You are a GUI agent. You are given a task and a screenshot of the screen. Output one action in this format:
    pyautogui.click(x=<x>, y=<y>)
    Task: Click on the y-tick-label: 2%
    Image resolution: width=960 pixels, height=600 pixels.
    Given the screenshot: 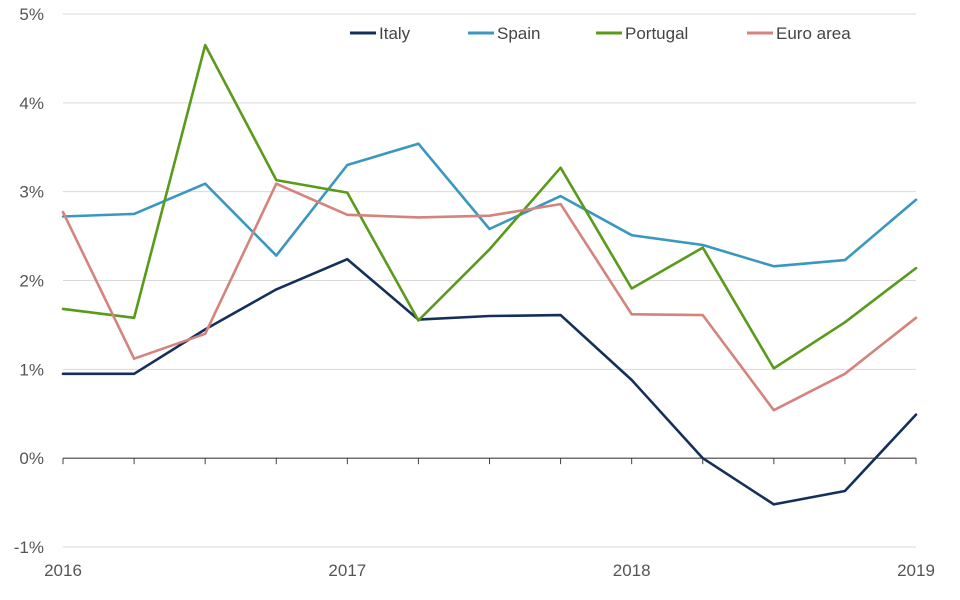 What is the action you would take?
    pyautogui.click(x=31, y=281)
    